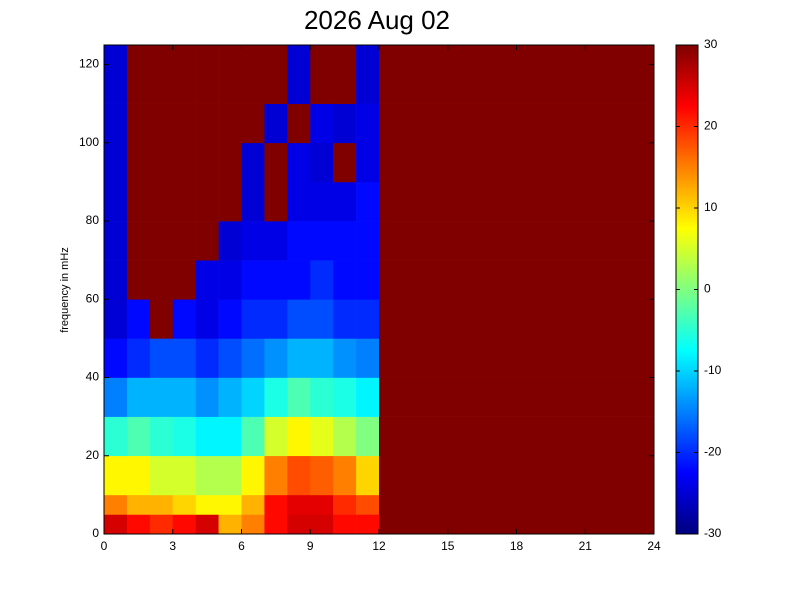  I want to click on x-tick-label: 15, so click(448, 546).